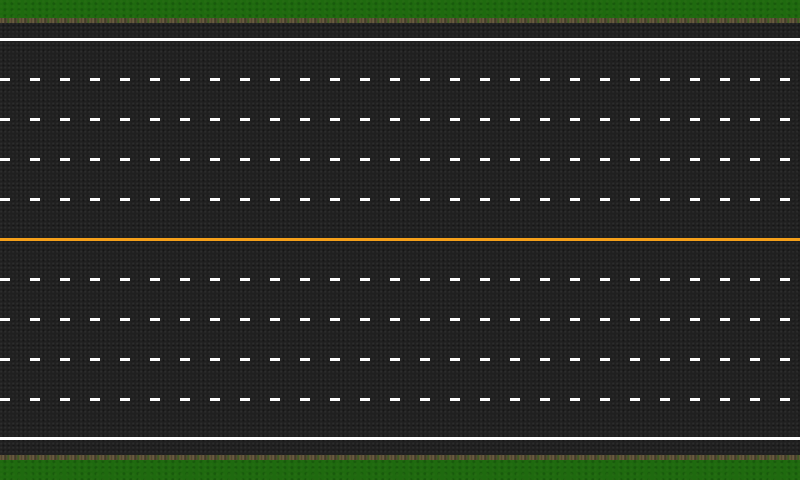 This screenshot has width=800, height=480. What do you see at coordinates (400, 438) in the screenshot?
I see `road-edge-line-bottom` at bounding box center [400, 438].